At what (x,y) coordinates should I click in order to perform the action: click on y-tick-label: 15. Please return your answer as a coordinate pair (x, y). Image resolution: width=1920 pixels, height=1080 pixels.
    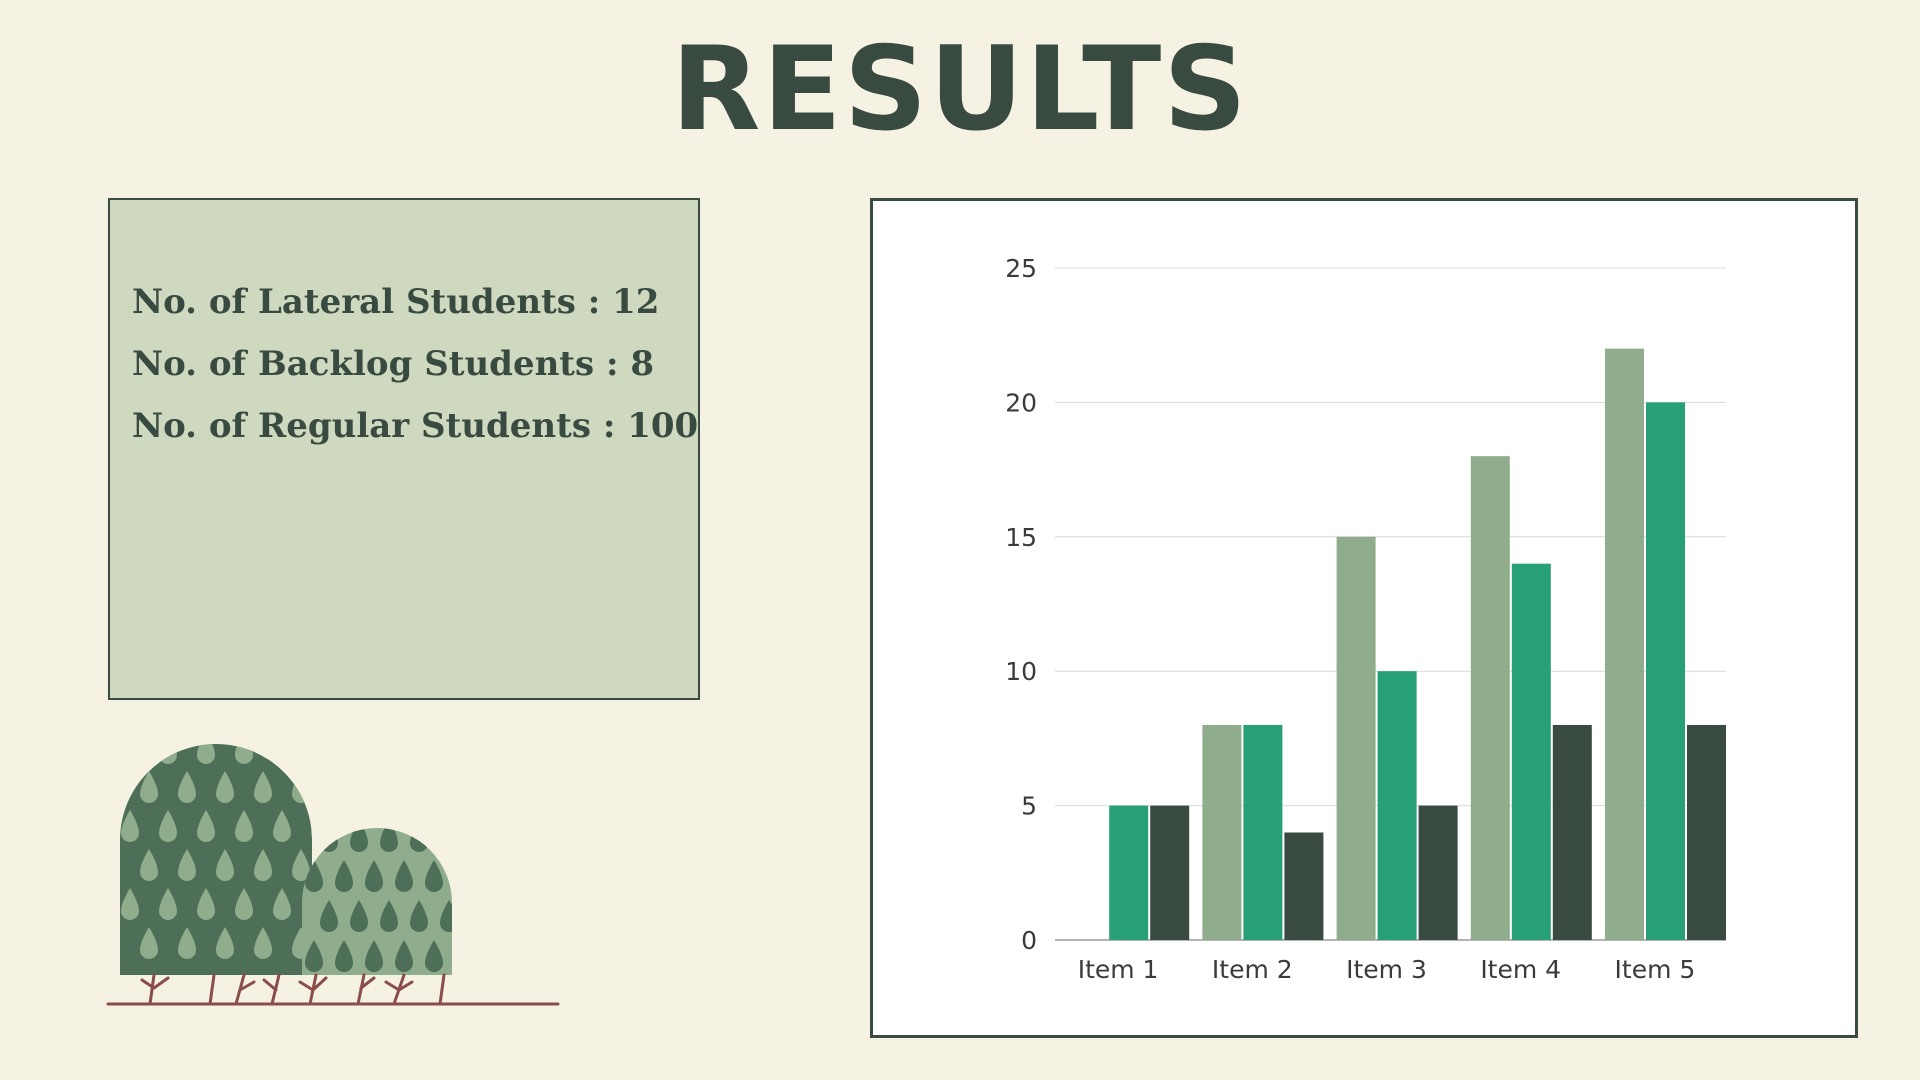
    Looking at the image, I should click on (1021, 537).